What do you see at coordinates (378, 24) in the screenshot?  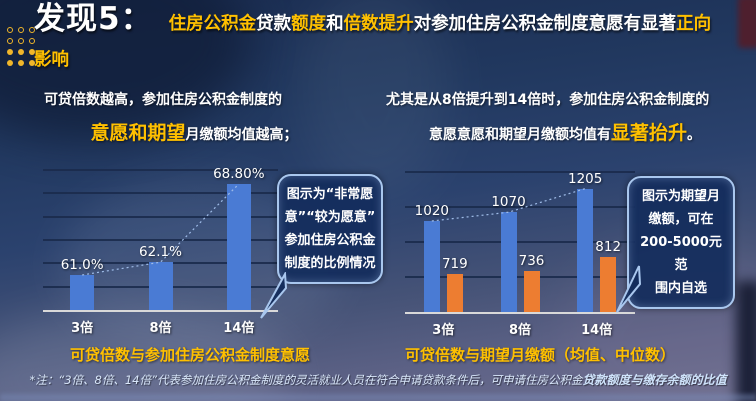 I see `title-segment: 倍数提升` at bounding box center [378, 24].